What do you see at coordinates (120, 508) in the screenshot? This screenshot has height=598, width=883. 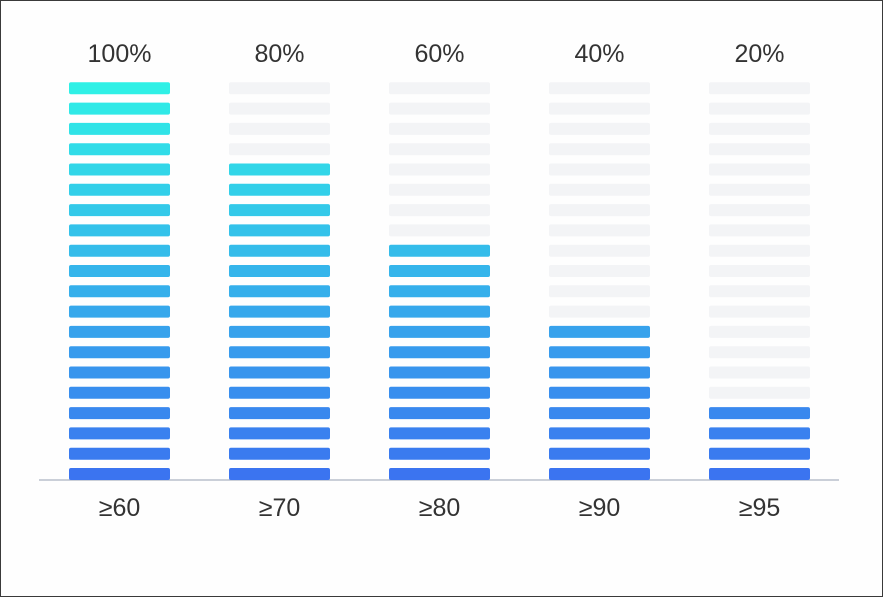 I see `x-tick-label: ≥60` at bounding box center [120, 508].